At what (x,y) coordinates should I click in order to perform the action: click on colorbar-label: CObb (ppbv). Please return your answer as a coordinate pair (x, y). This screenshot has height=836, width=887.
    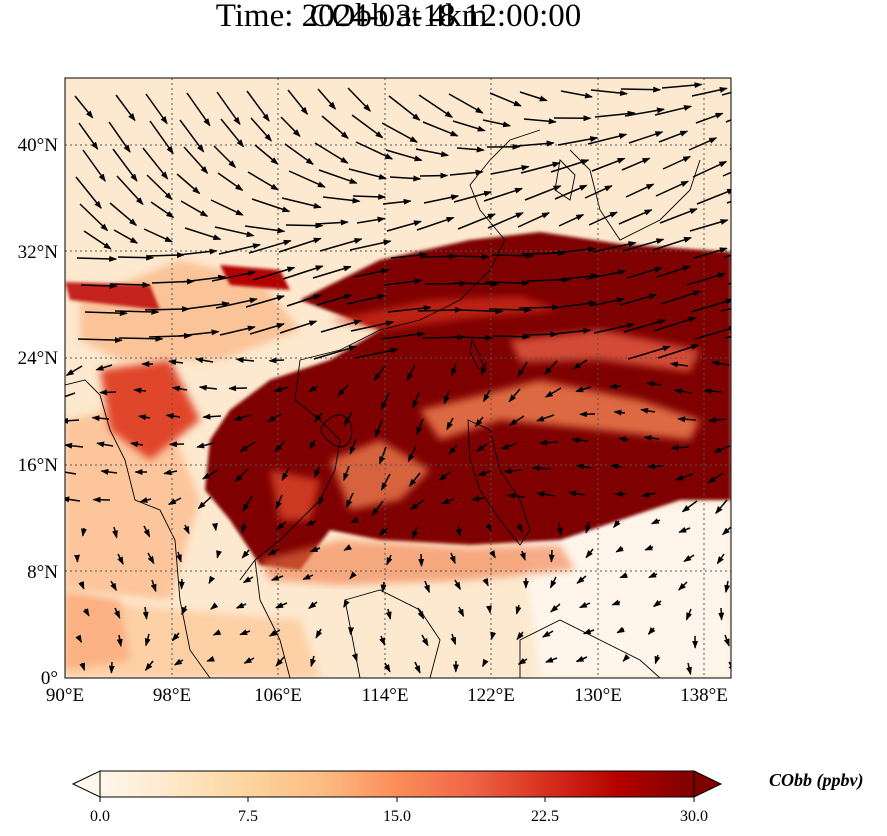
    Looking at the image, I should click on (816, 780).